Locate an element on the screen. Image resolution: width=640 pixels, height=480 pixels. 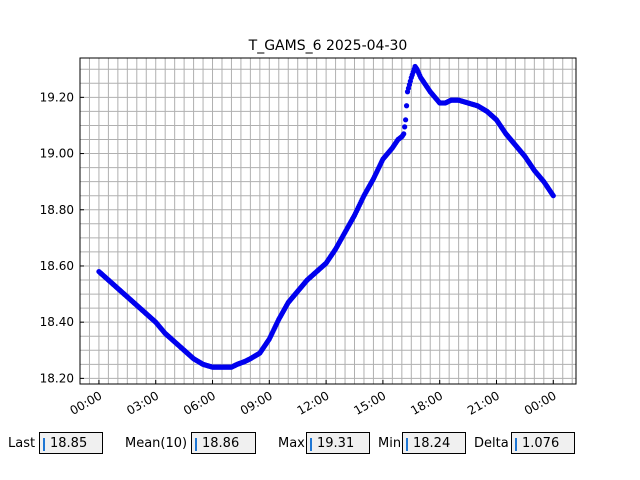
y-tick-label: 18.20 is located at coordinates (57, 378).